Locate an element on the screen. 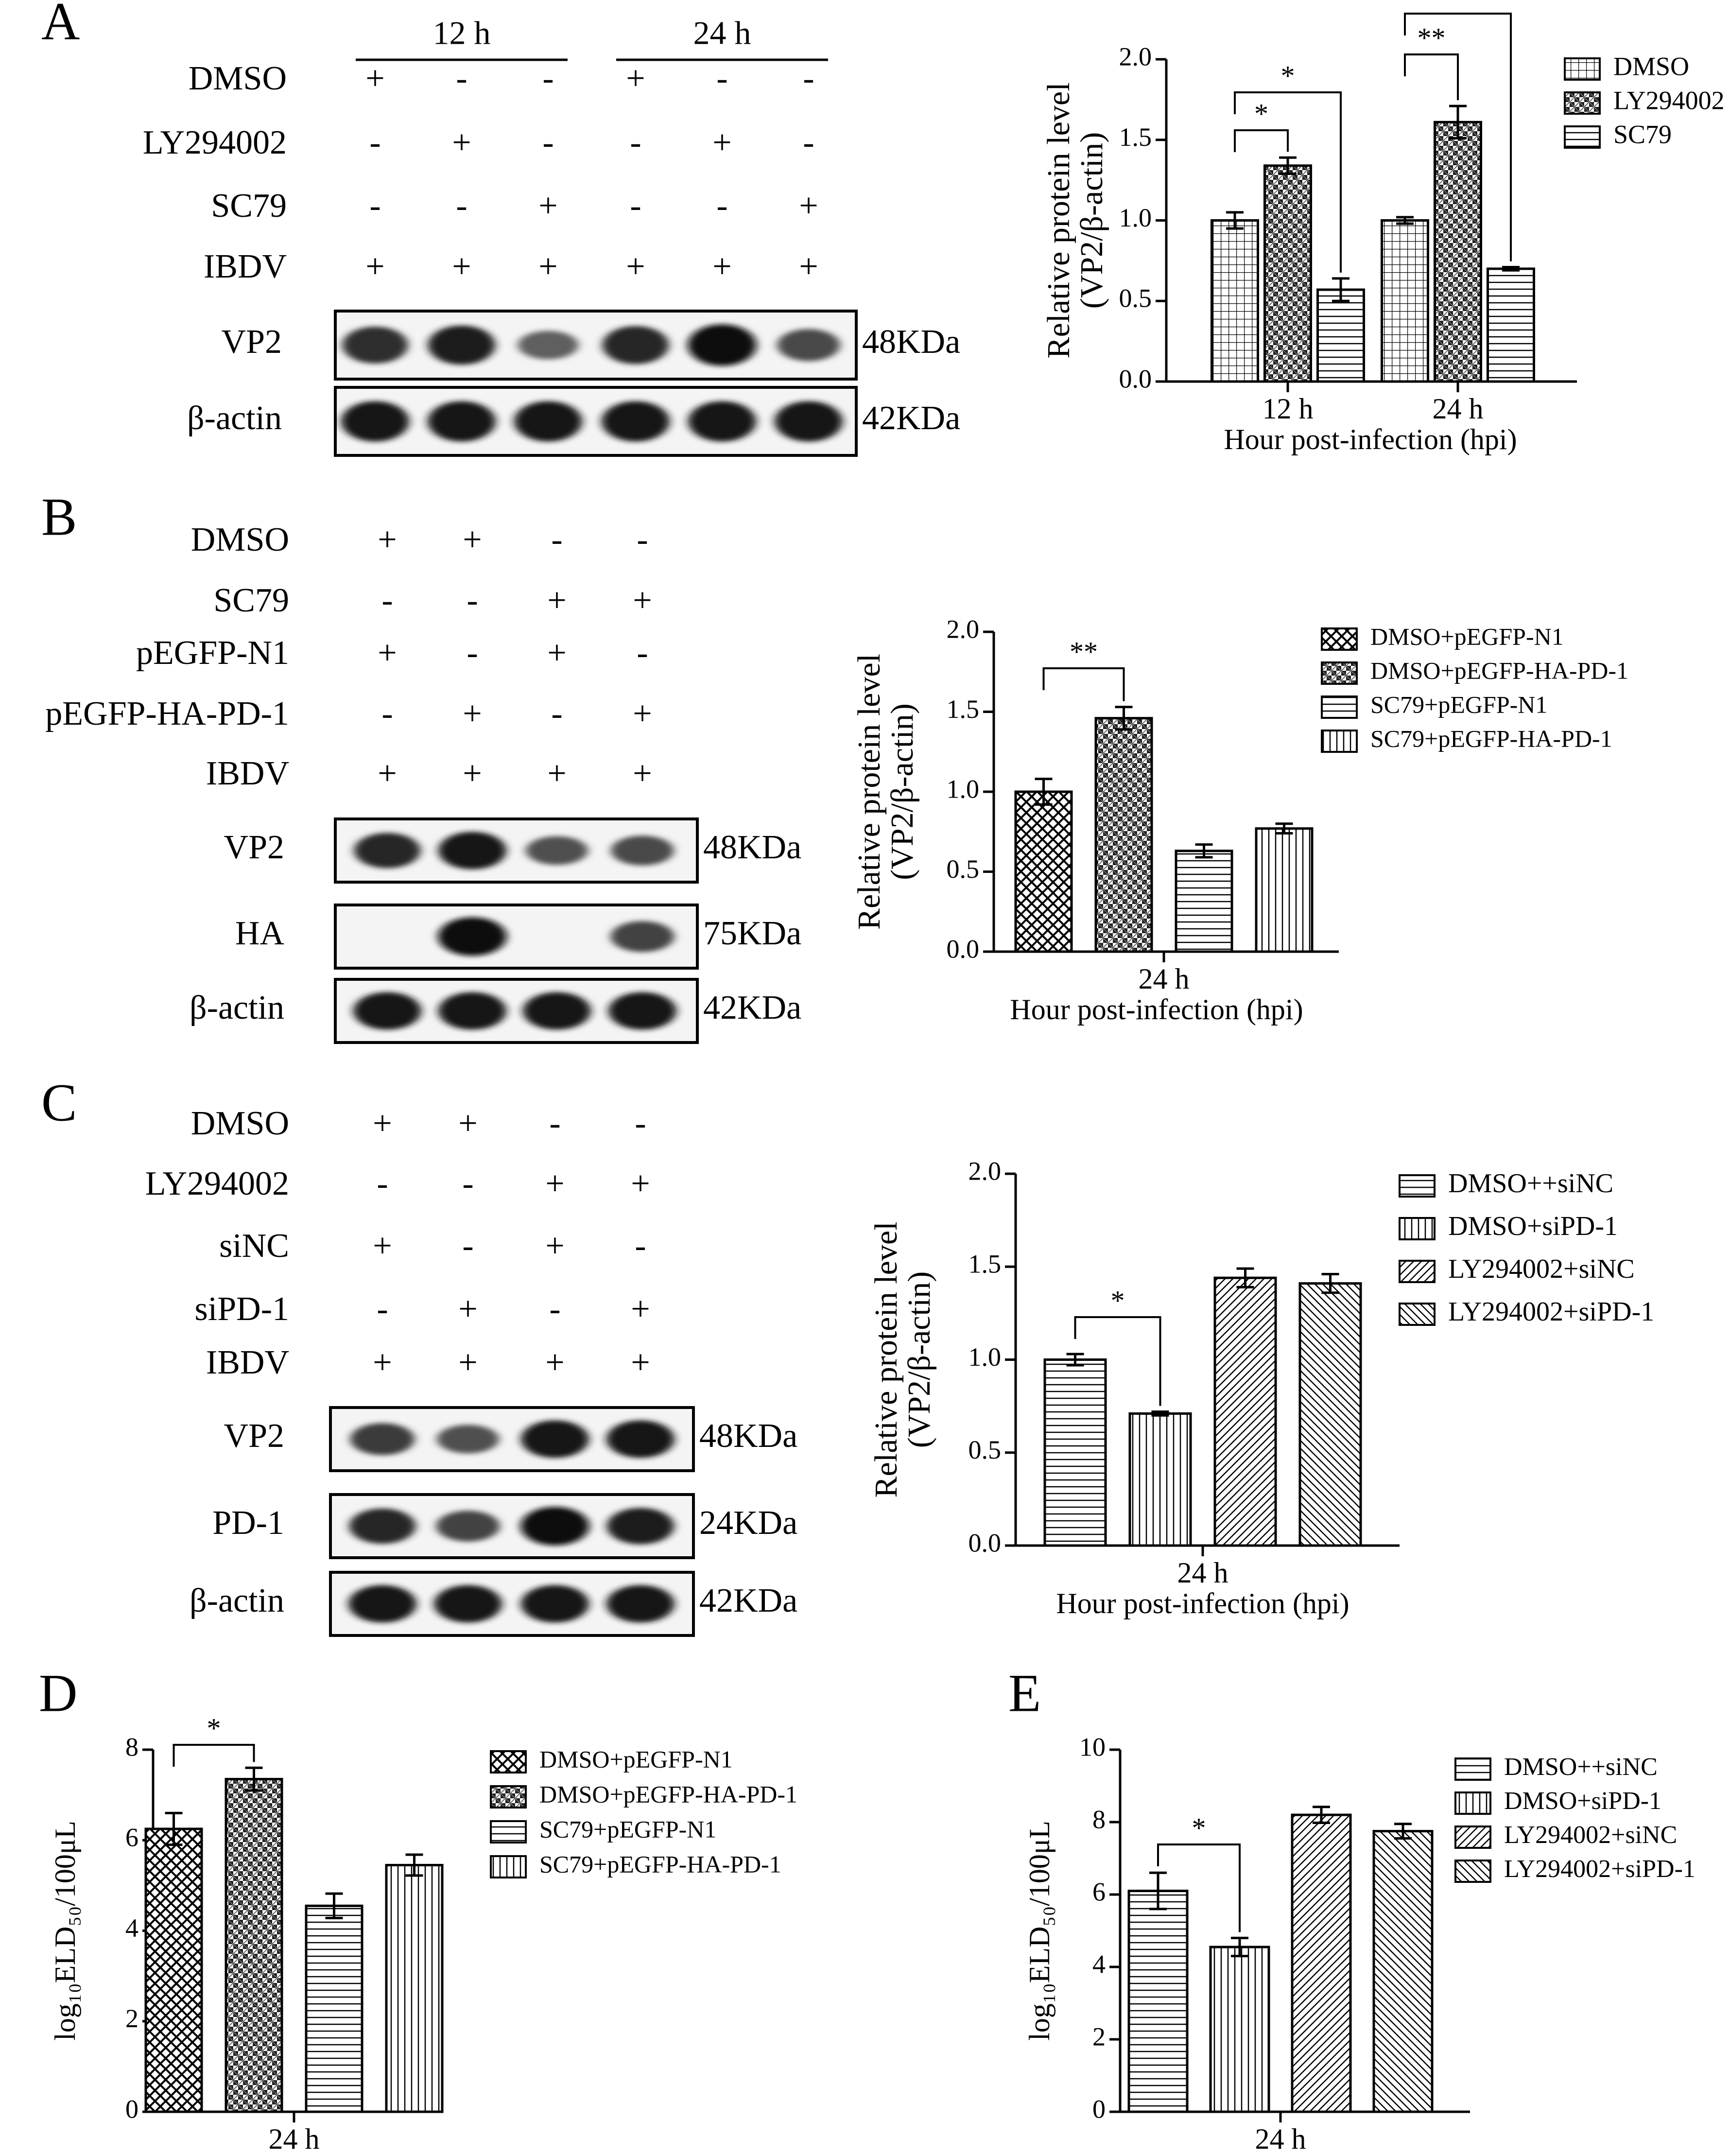  molecular-weight-label: 42KDa is located at coordinates (752, 1007).